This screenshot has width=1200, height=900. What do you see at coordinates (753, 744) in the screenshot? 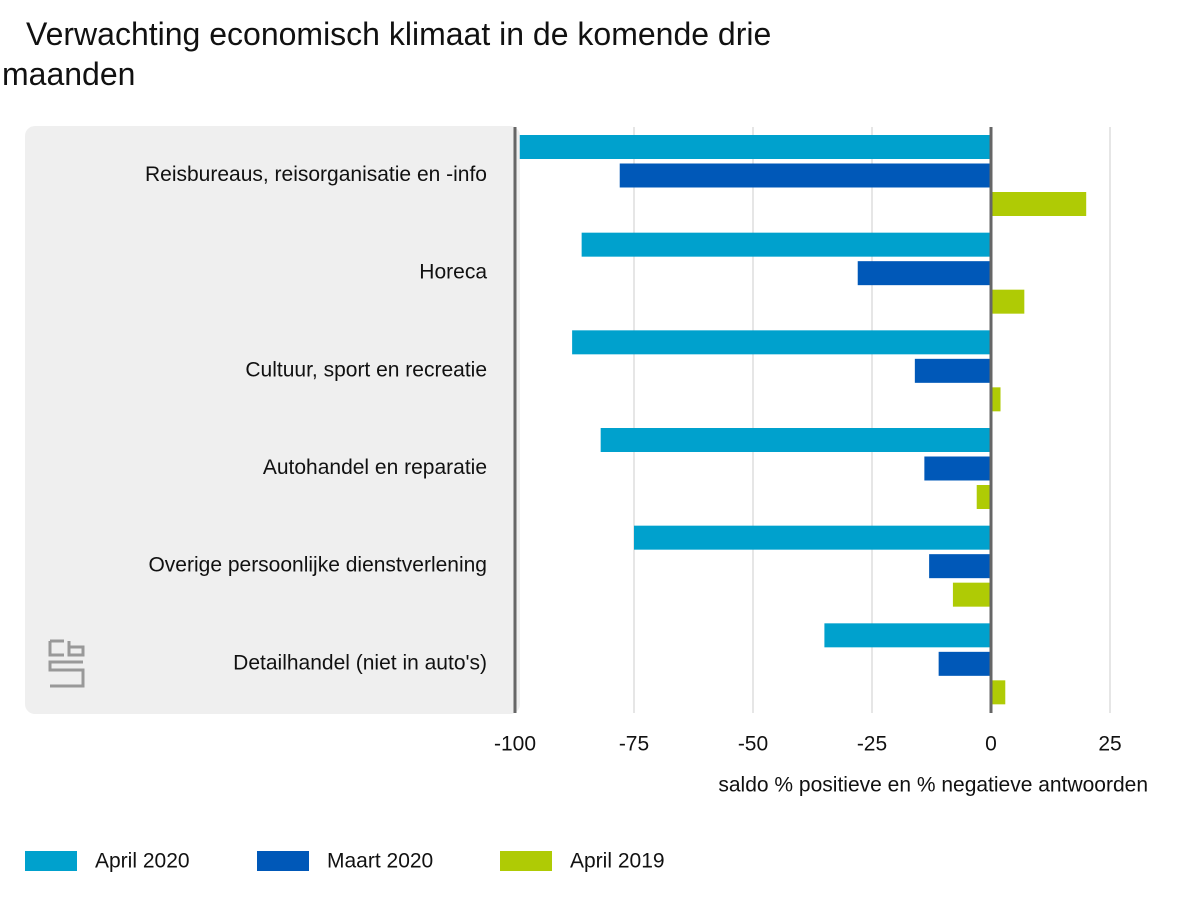
I see `x-tick-label: -50` at bounding box center [753, 744].